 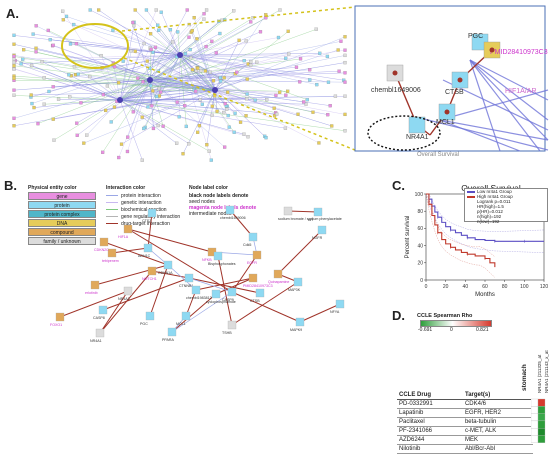 I want to click on colorbar-zero: 0, so click(x=451, y=330).